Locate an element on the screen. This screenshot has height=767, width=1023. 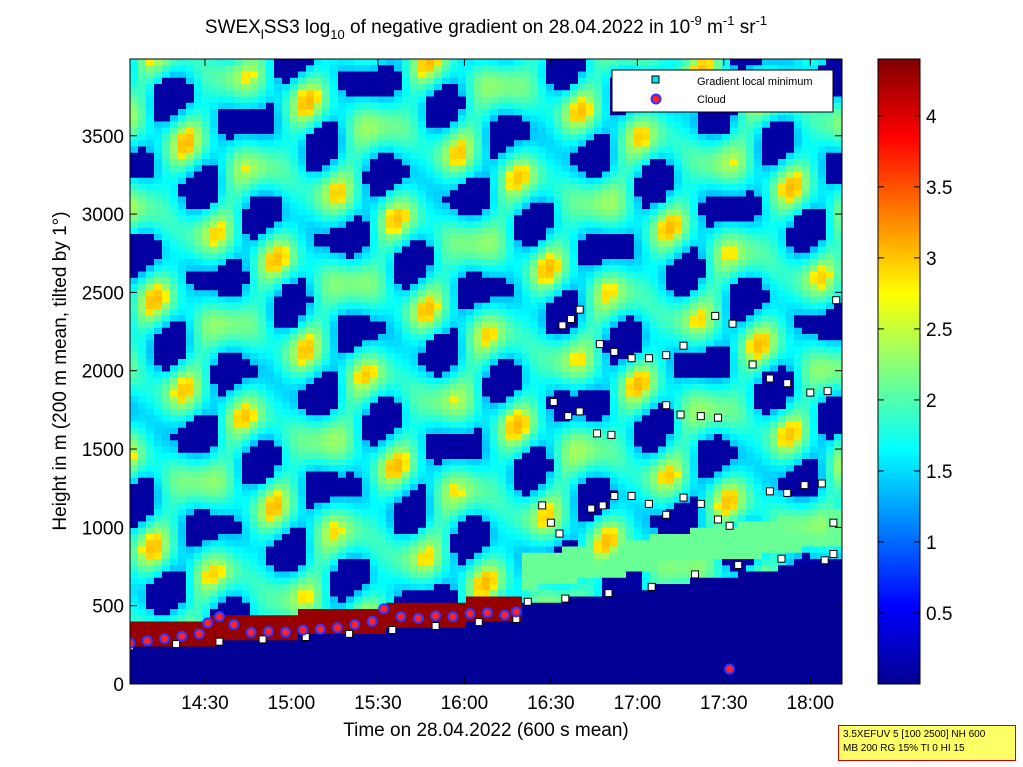
x-tick-label: 17:30 is located at coordinates (724, 703).